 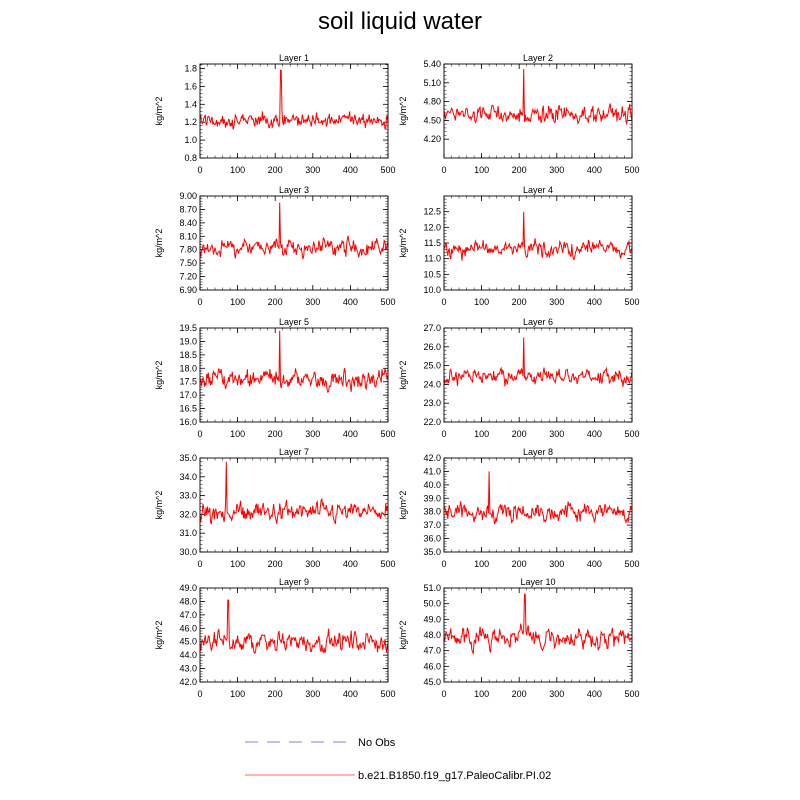 I want to click on y-tick-label: 36.0, so click(x=432, y=539).